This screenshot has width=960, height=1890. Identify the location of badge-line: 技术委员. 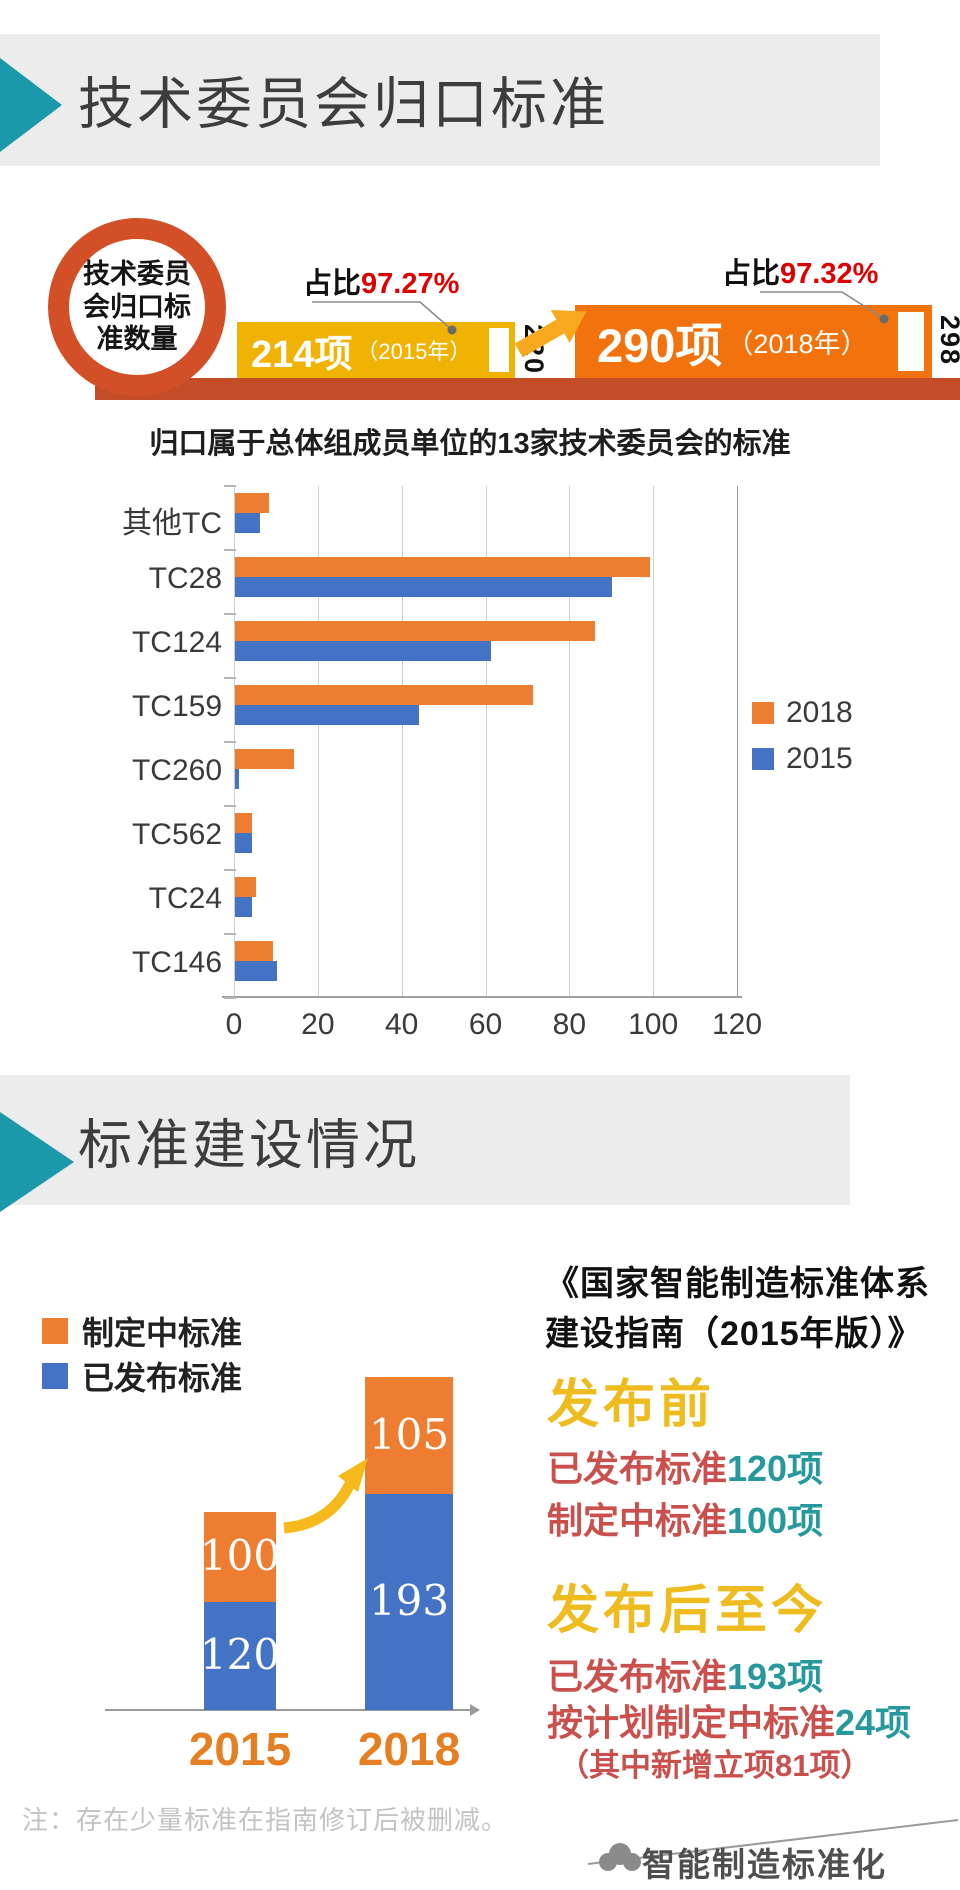
(137, 273).